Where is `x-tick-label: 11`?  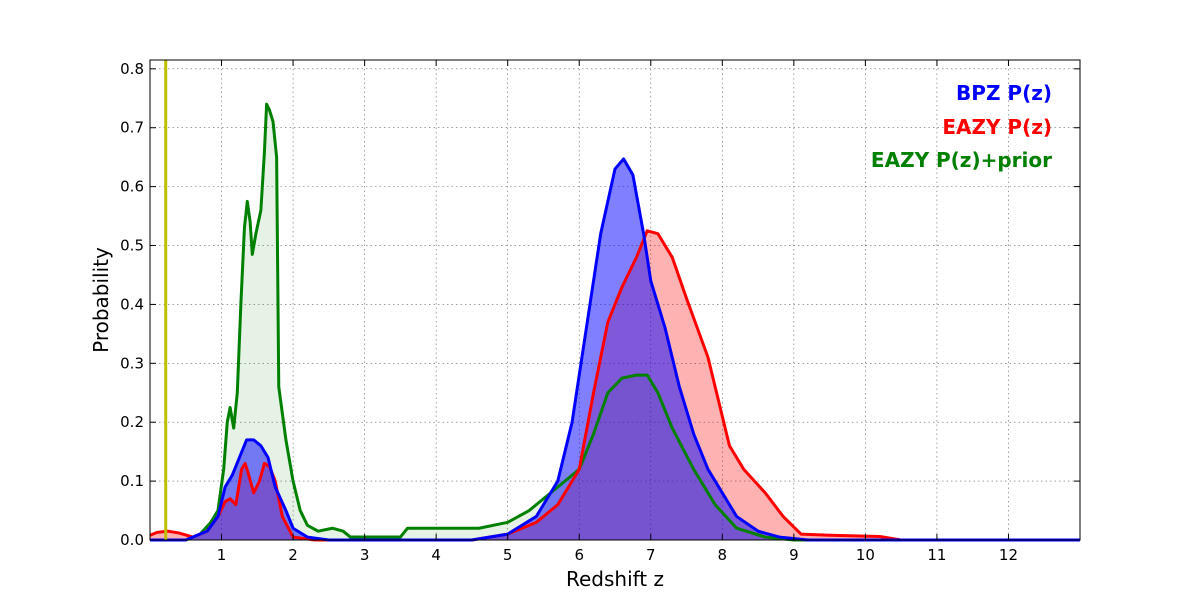 x-tick-label: 11 is located at coordinates (936, 555).